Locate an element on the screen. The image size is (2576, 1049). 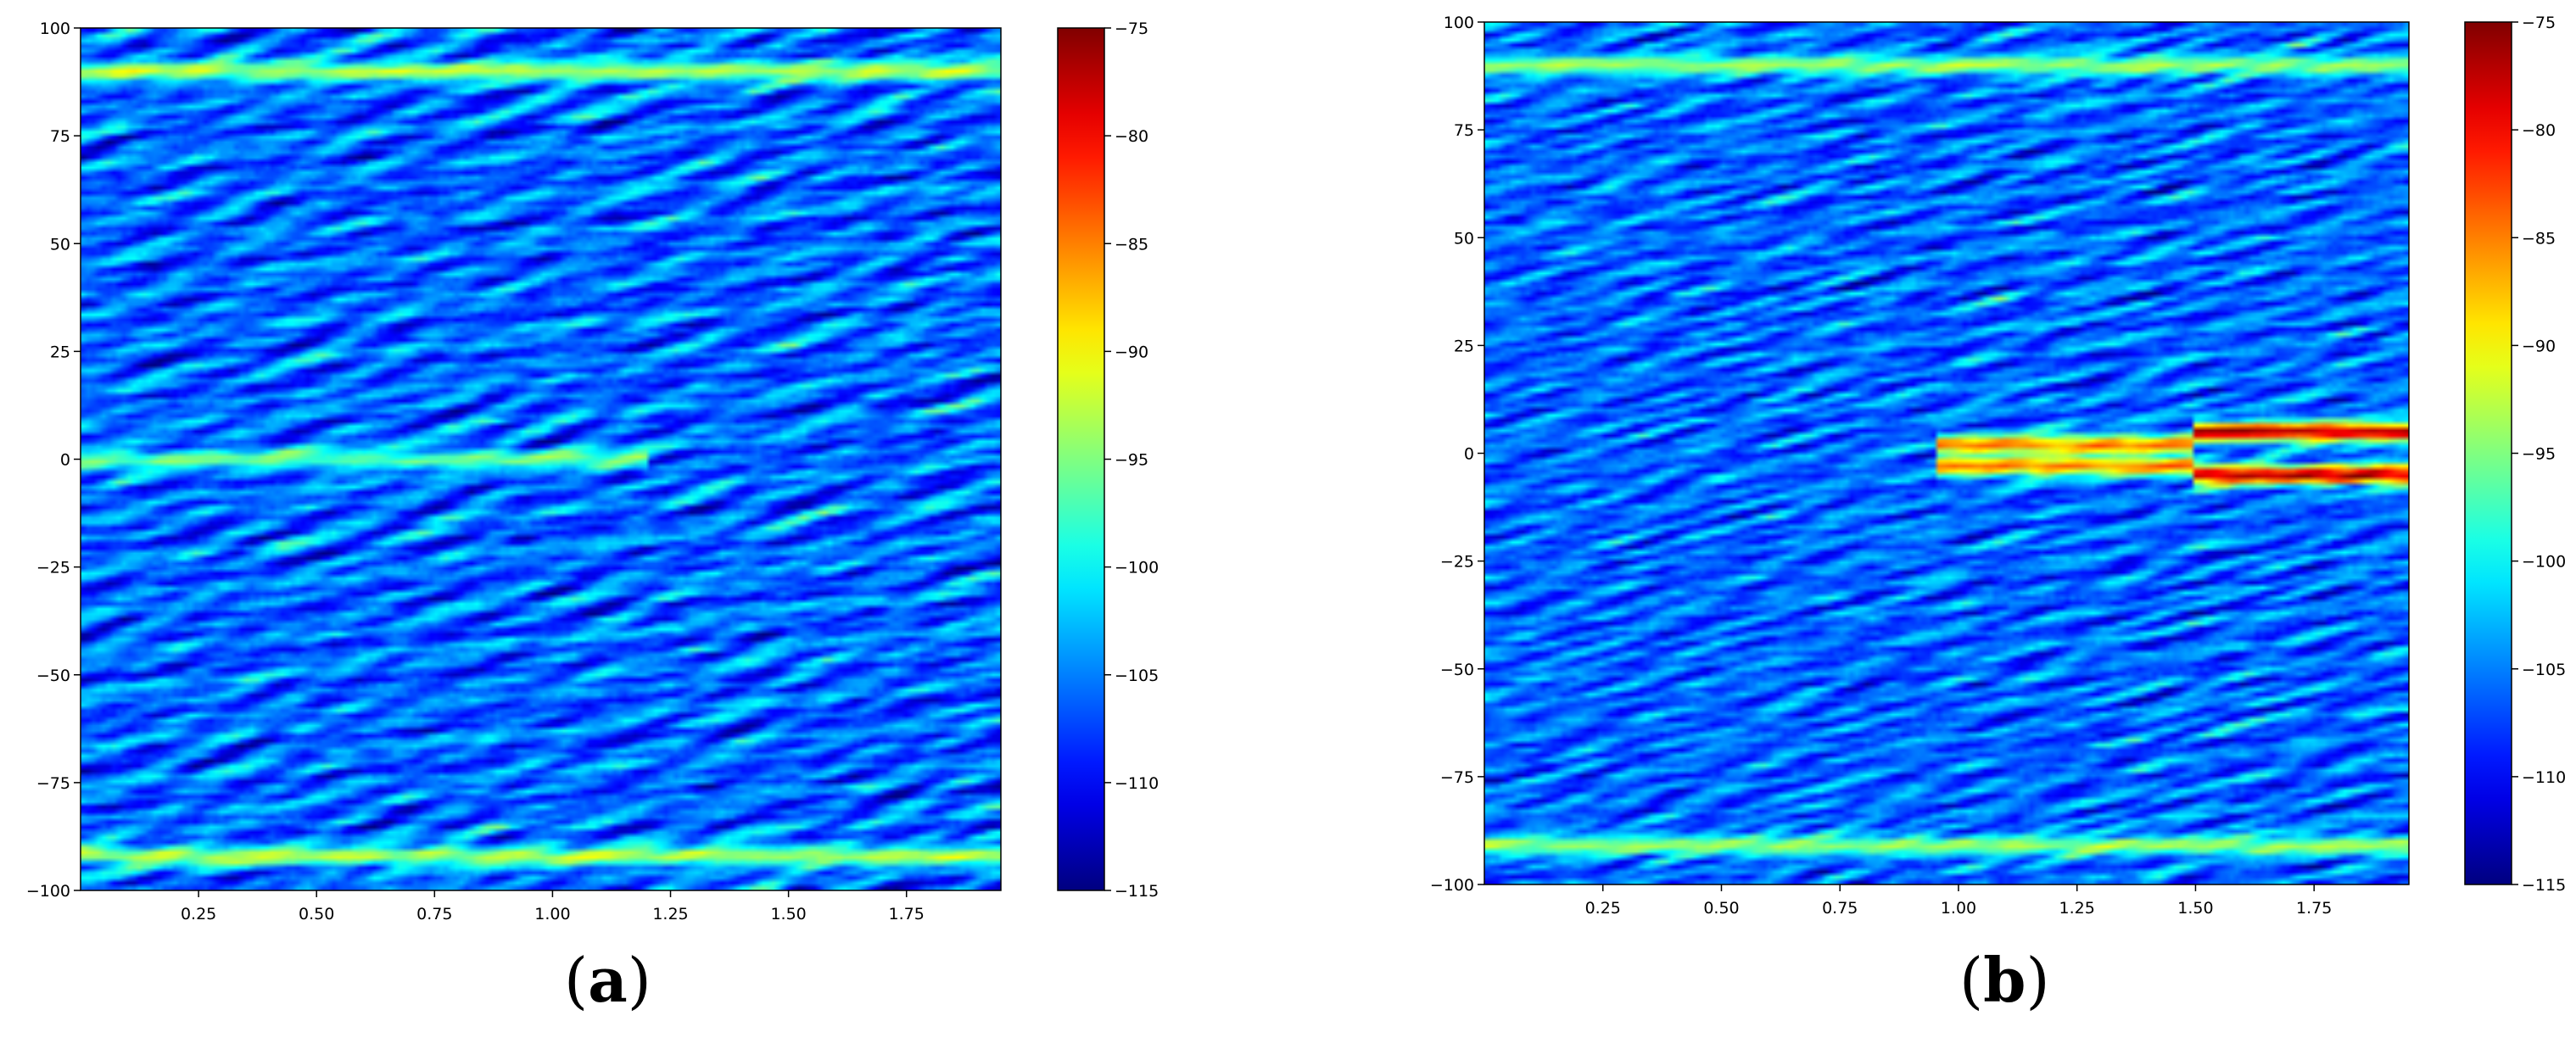
panel-label-b: (b) is located at coordinates (2004, 980).